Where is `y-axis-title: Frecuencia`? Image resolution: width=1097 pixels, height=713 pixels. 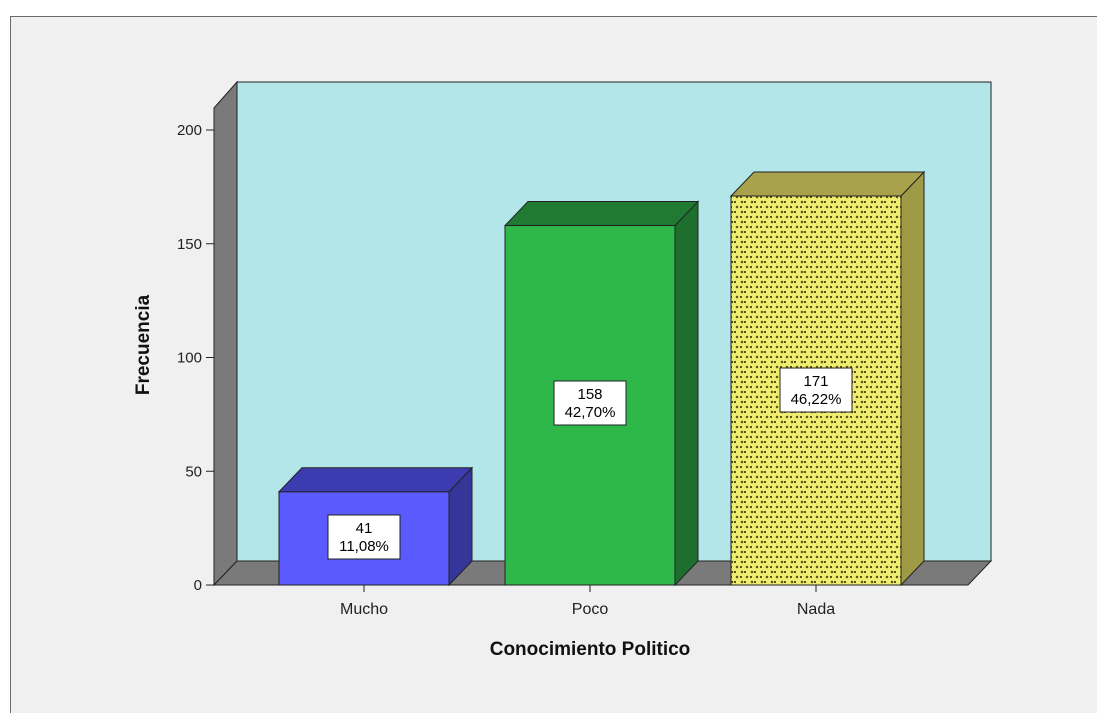 y-axis-title: Frecuencia is located at coordinates (143, 344).